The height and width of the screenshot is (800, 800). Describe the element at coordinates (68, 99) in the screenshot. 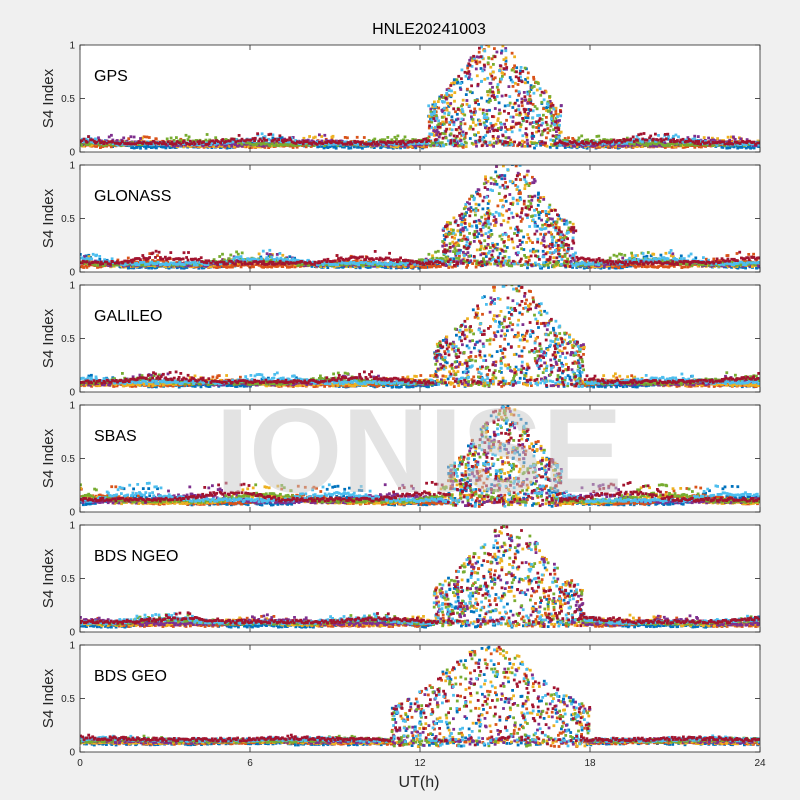

I see `y-tick-label: 0.5` at that location.